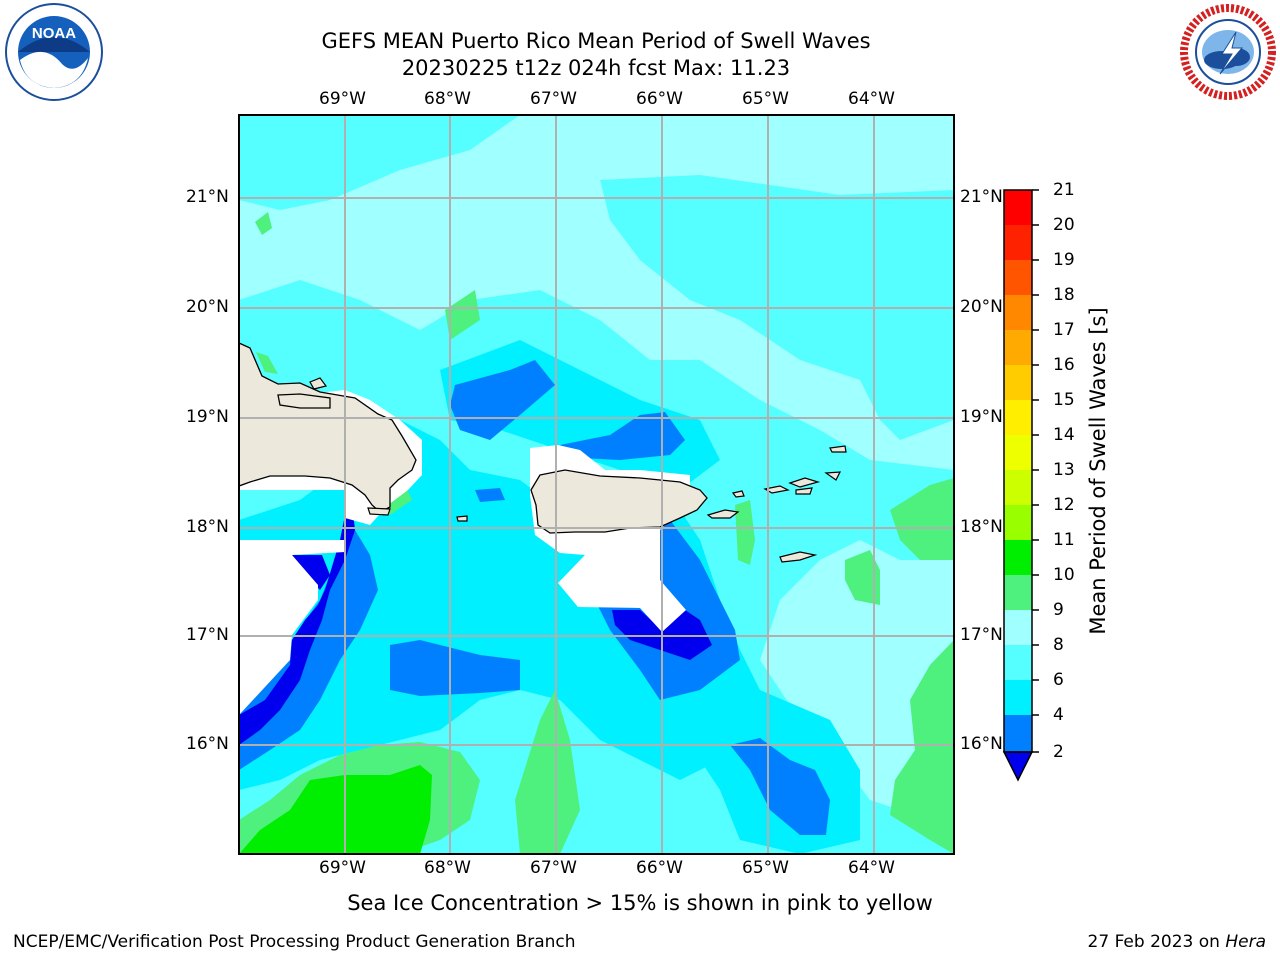 This screenshot has width=1280, height=960. What do you see at coordinates (553, 99) in the screenshot?
I see `lon-label-top: 67°W` at bounding box center [553, 99].